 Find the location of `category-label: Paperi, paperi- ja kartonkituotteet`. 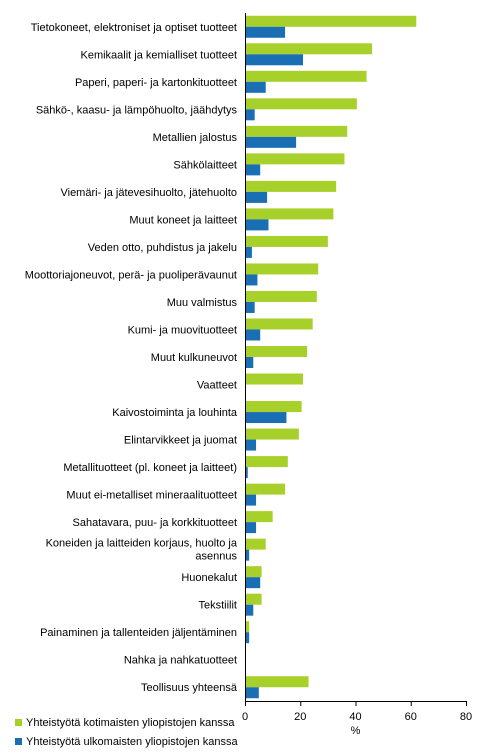

category-label: Paperi, paperi- ja kartonkituotteet is located at coordinates (156, 83).